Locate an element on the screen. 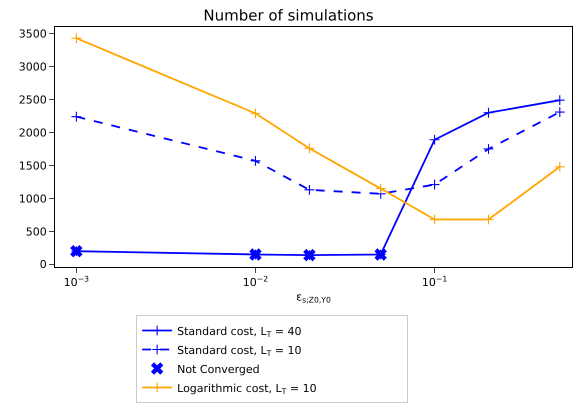 Image resolution: width=577 pixels, height=408 pixels. legend-label: Standard cost, L$_{T}$ = 10 is located at coordinates (239, 351).